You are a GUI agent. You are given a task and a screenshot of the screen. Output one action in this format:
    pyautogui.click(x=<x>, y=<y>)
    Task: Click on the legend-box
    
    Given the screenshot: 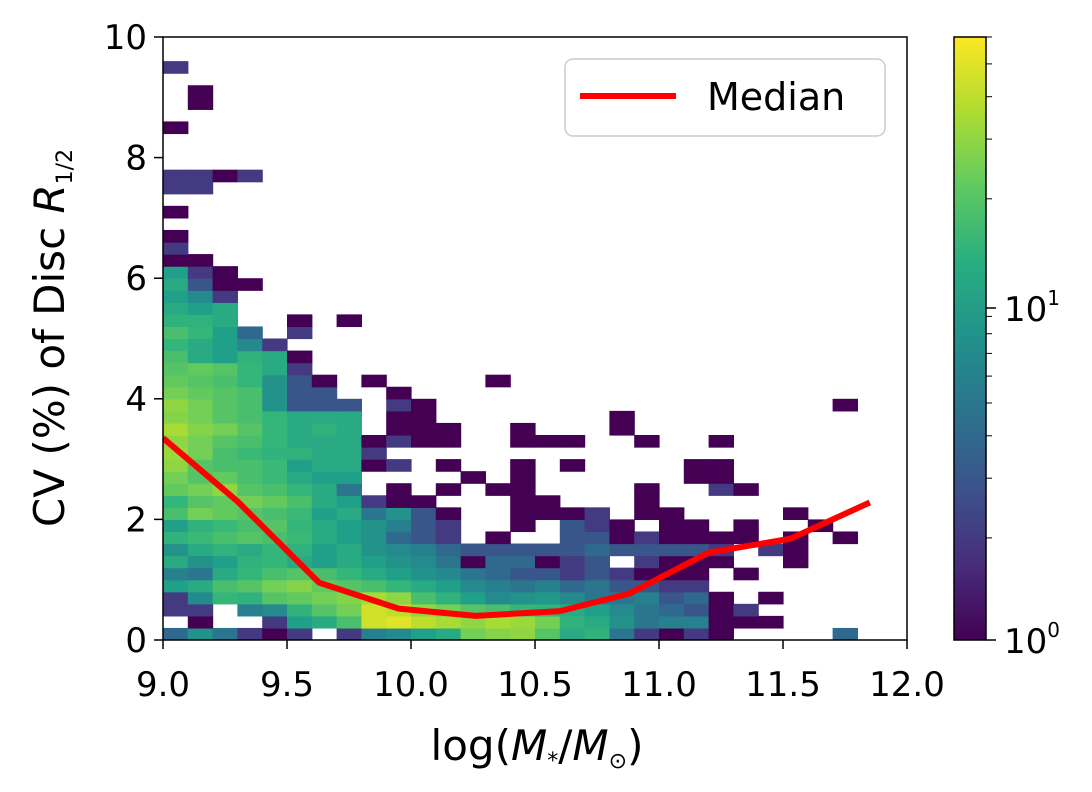 What is the action you would take?
    pyautogui.click(x=725, y=97)
    